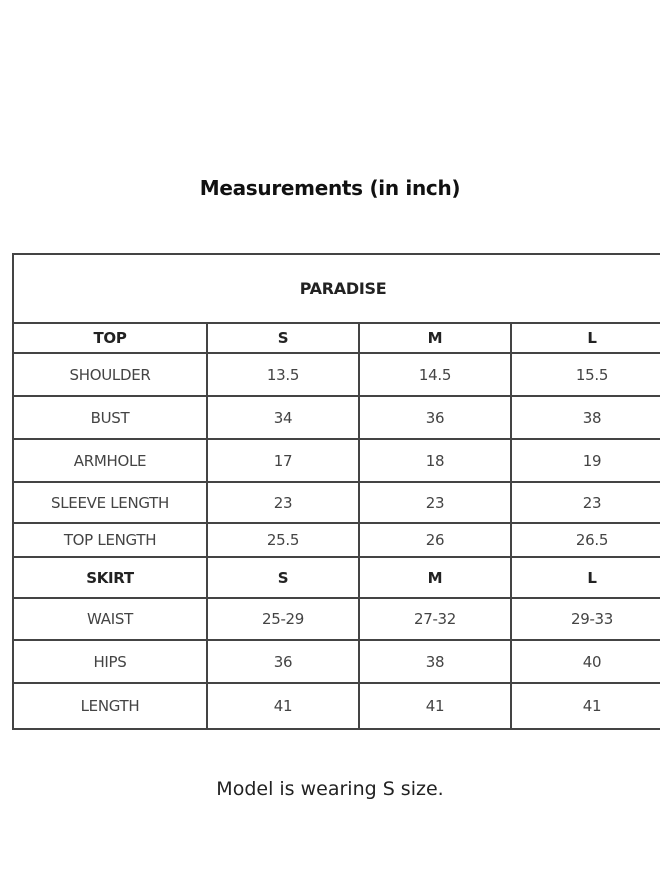 This screenshot has width=660, height=880. I want to click on measurement-label: HIPS, so click(110, 661).